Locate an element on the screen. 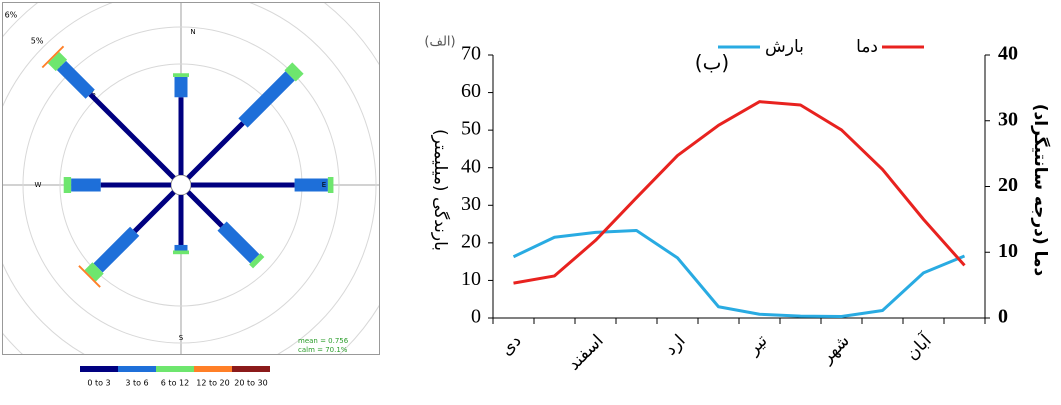 This screenshot has width=1061, height=405. x-tick-label: ارد is located at coordinates (675, 345).